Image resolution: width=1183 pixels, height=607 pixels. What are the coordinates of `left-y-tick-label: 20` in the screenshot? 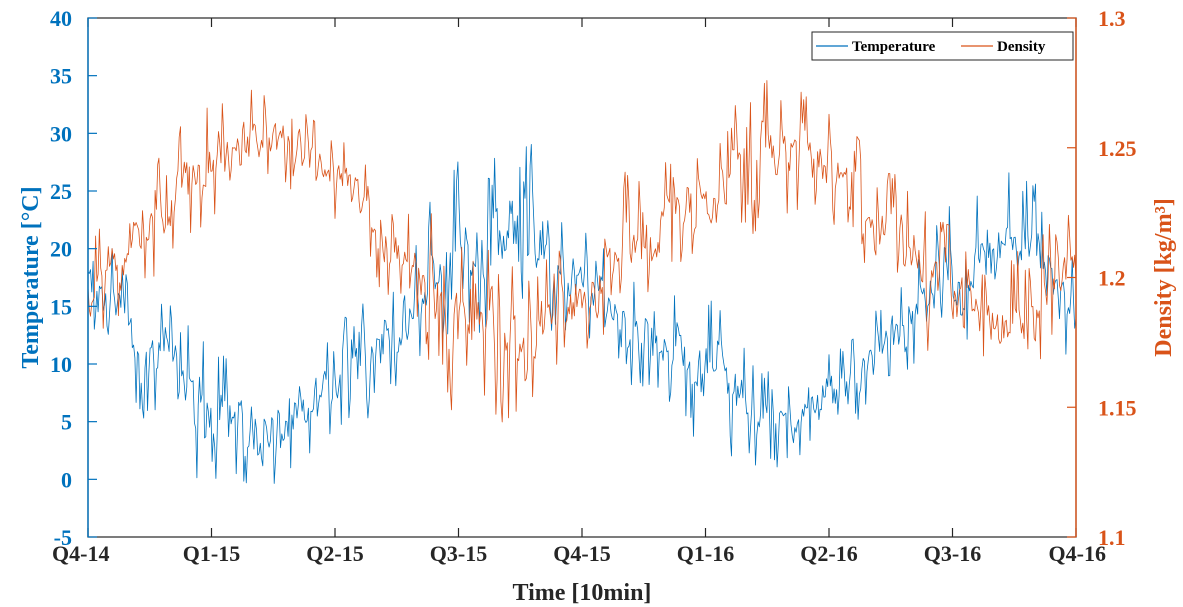 It's located at (61, 249).